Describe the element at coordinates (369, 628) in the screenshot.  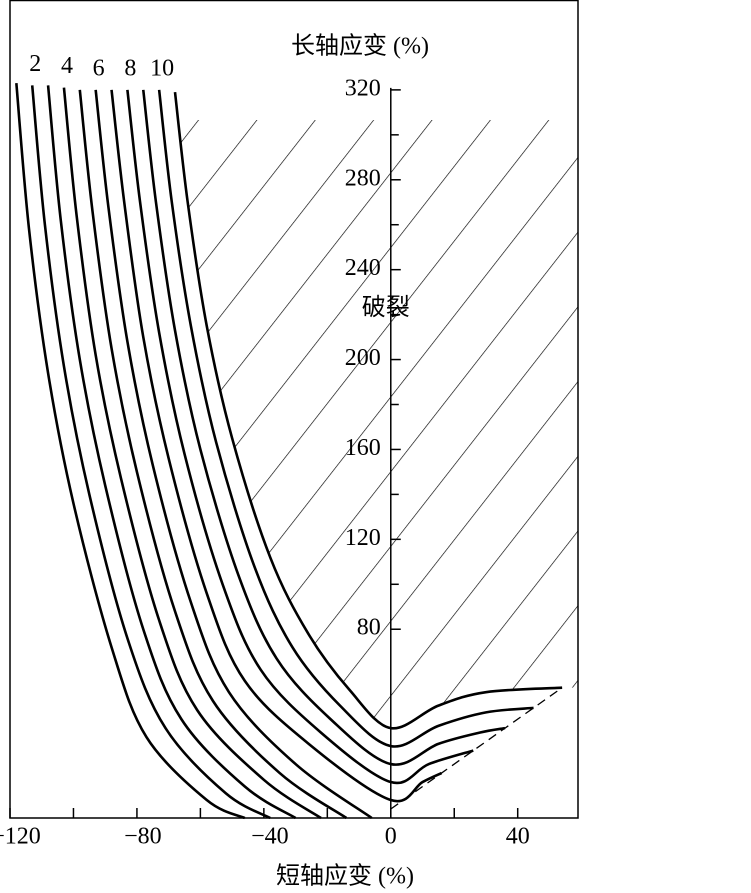
I see `y-tick-label: 80` at that location.